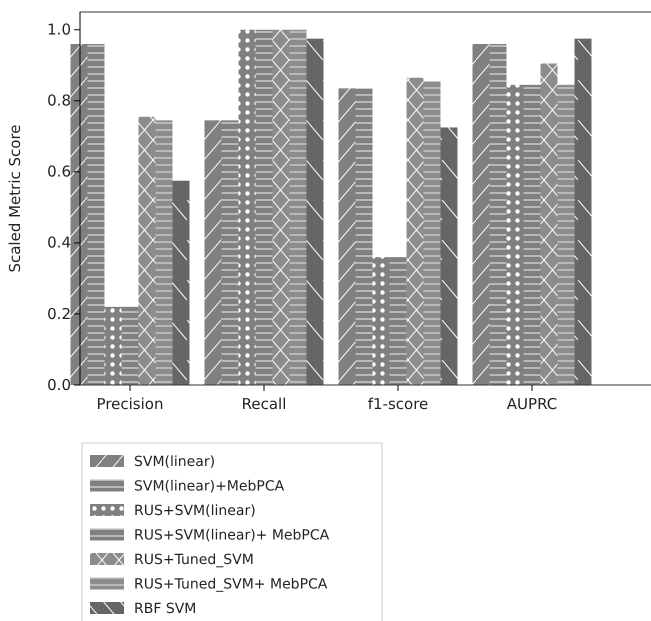 The image size is (651, 621). I want to click on legend-label: RBF SVM, so click(165, 609).